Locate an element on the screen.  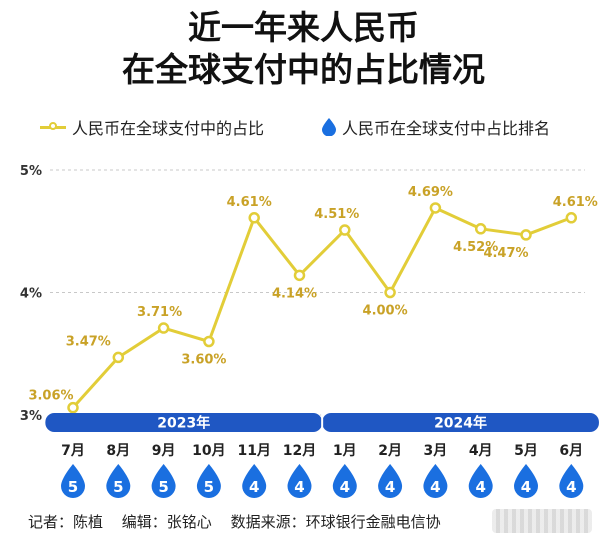
year-label: 2023年 is located at coordinates (183, 423).